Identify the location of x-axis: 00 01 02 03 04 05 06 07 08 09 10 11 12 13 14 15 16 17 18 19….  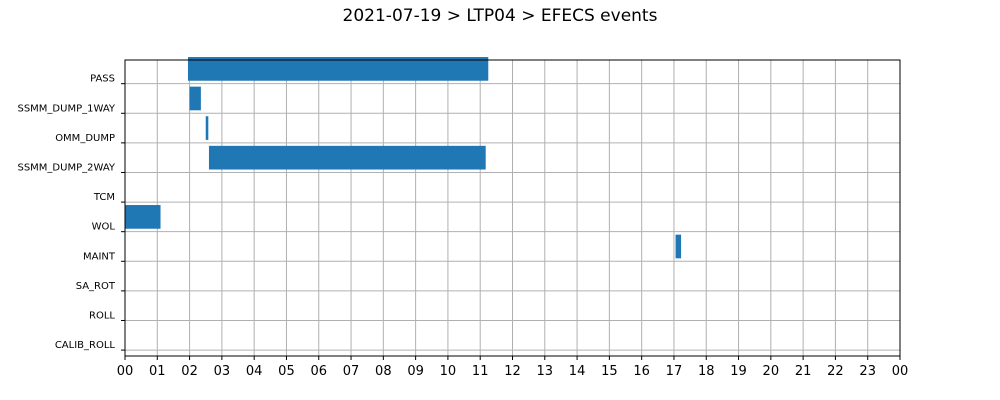
(513, 367).